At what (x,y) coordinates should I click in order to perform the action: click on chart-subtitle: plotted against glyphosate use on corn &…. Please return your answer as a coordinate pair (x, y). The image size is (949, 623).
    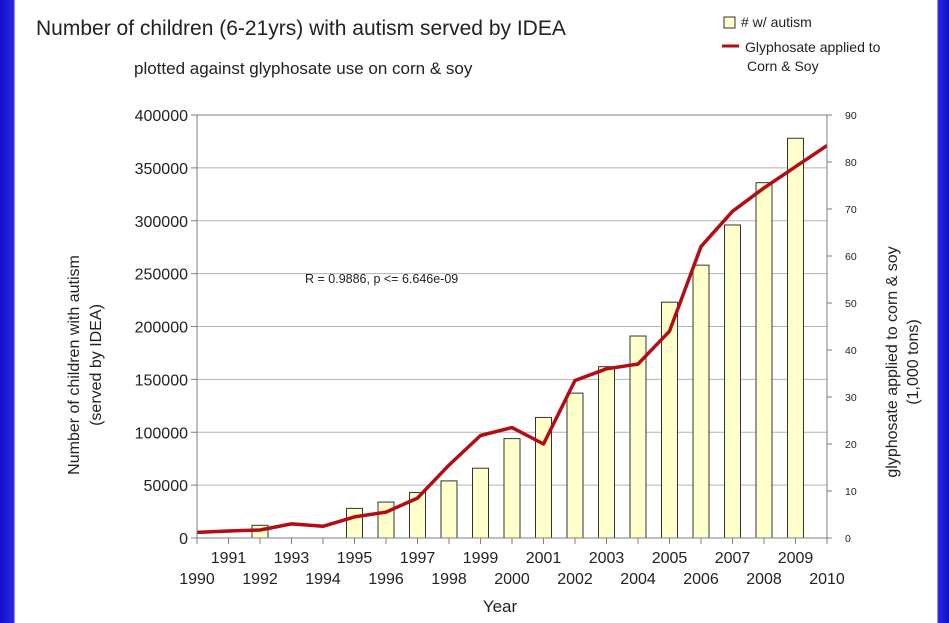
    Looking at the image, I should click on (303, 68).